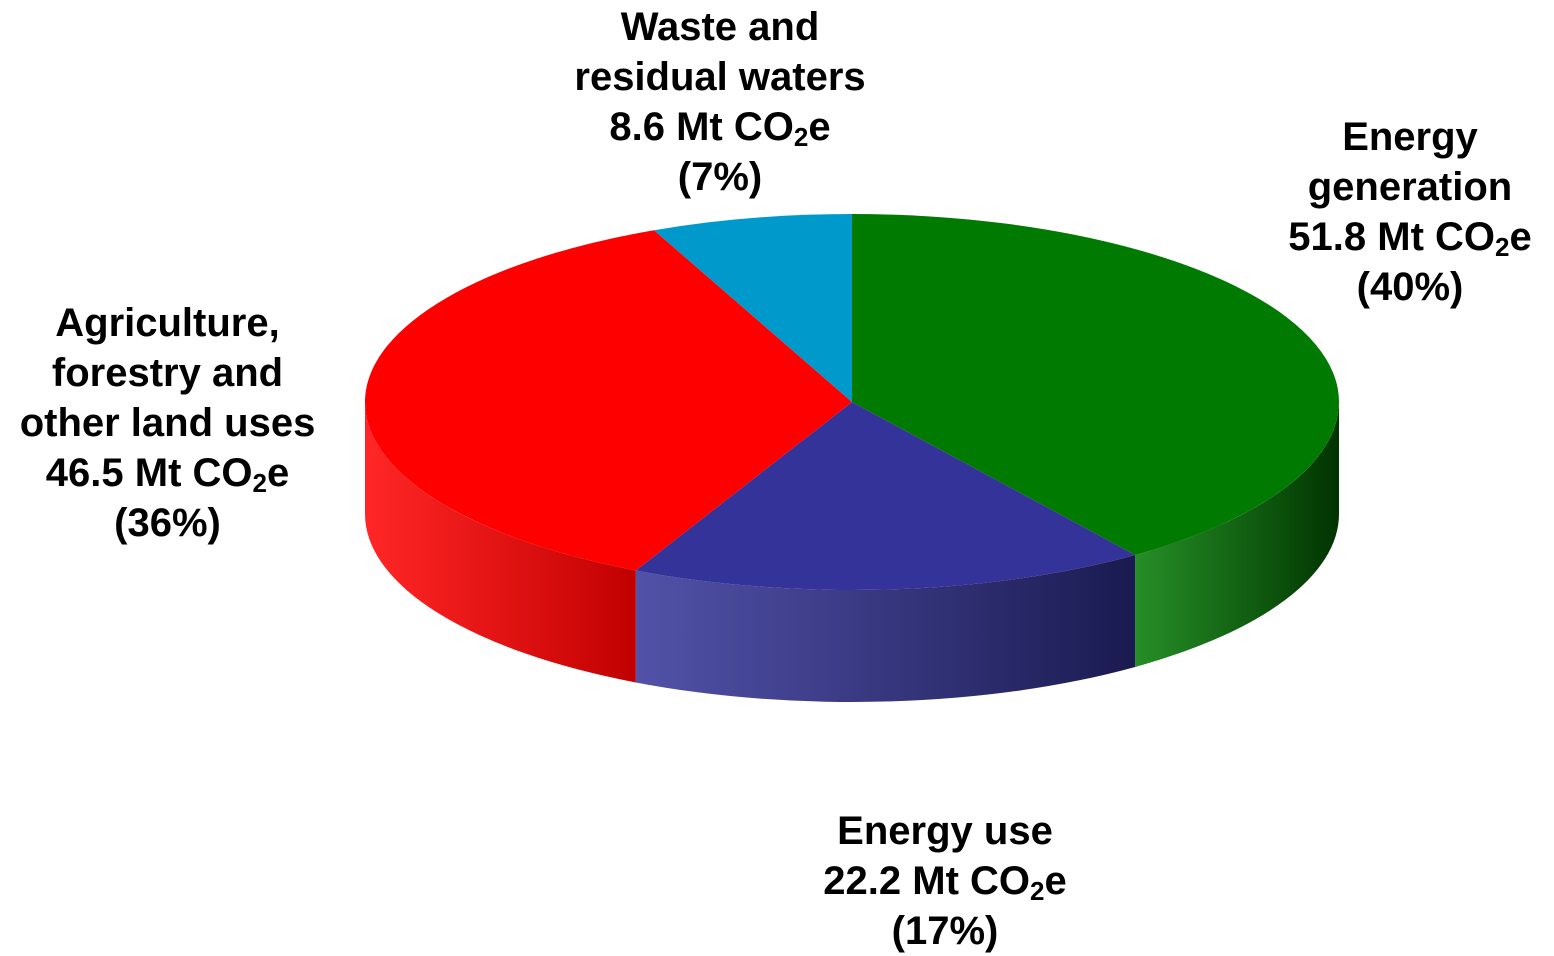 This screenshot has width=1554, height=956. I want to click on slice-percent: (17%), so click(945, 931).